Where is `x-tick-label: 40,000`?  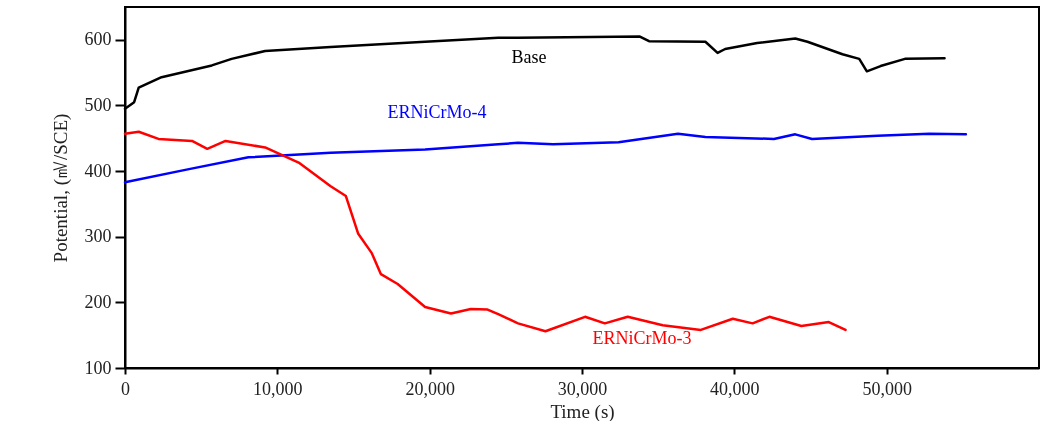
x-tick-label: 40,000 is located at coordinates (735, 388).